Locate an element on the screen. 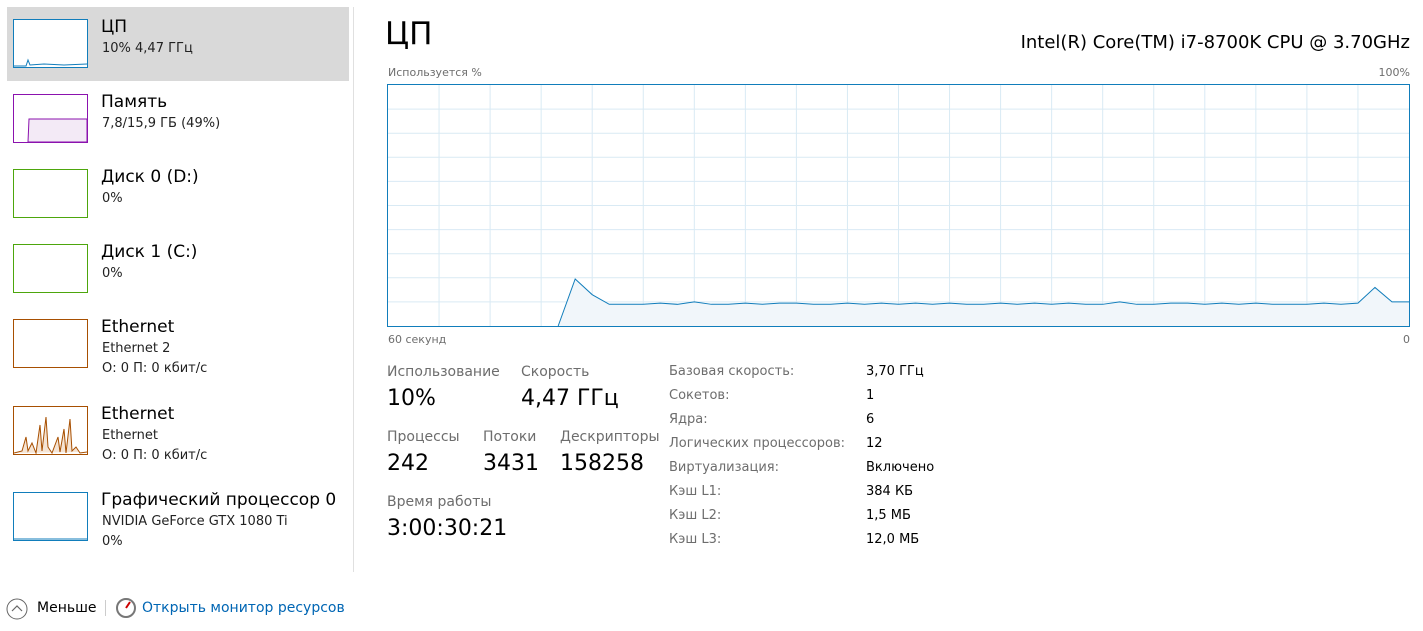 The height and width of the screenshot is (631, 1423). detail-label: Кэш L3: is located at coordinates (695, 539).